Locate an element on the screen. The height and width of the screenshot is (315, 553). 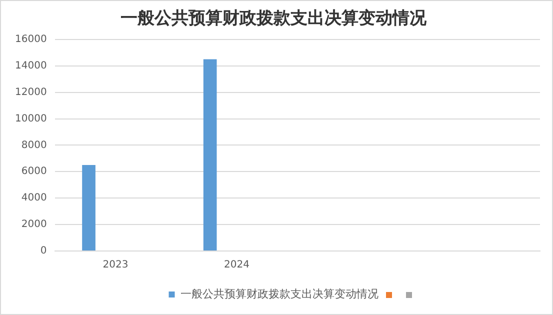
x-tick-label: 2023 is located at coordinates (115, 265).